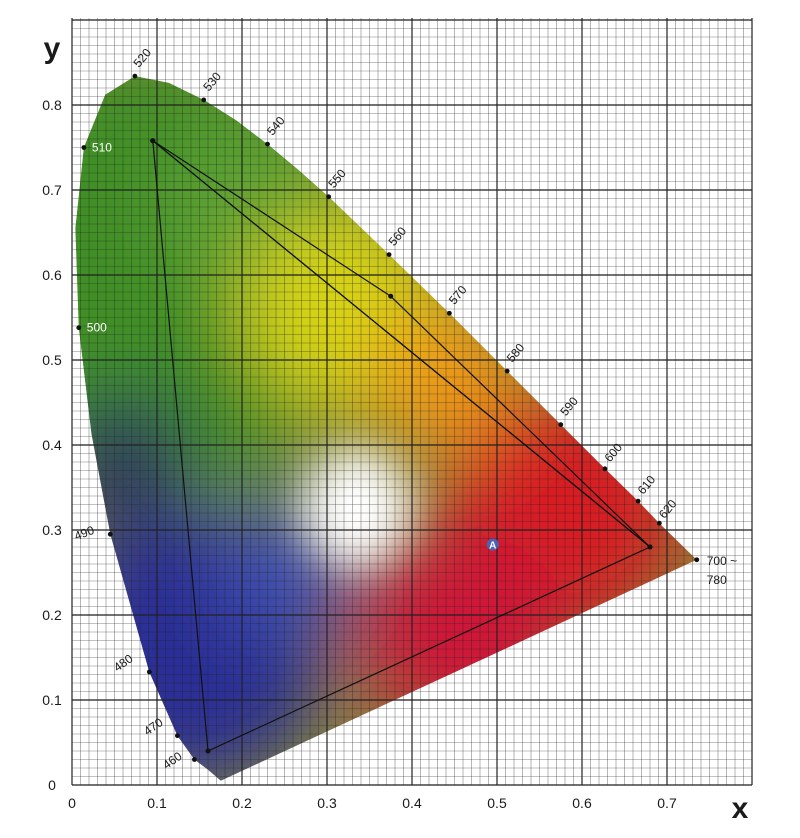 The width and height of the screenshot is (800, 838). What do you see at coordinates (142, 57) in the screenshot?
I see `wavelength-label: 520` at bounding box center [142, 57].